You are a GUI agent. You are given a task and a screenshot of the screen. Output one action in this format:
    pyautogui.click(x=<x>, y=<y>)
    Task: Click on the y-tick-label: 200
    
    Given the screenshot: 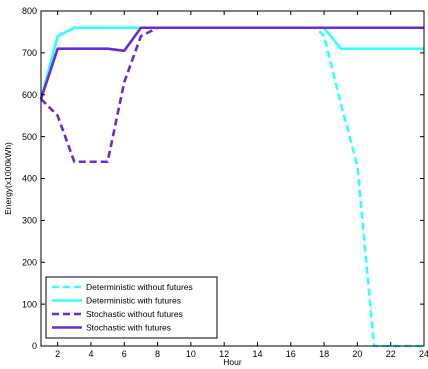 What is the action you would take?
    pyautogui.click(x=29, y=262)
    